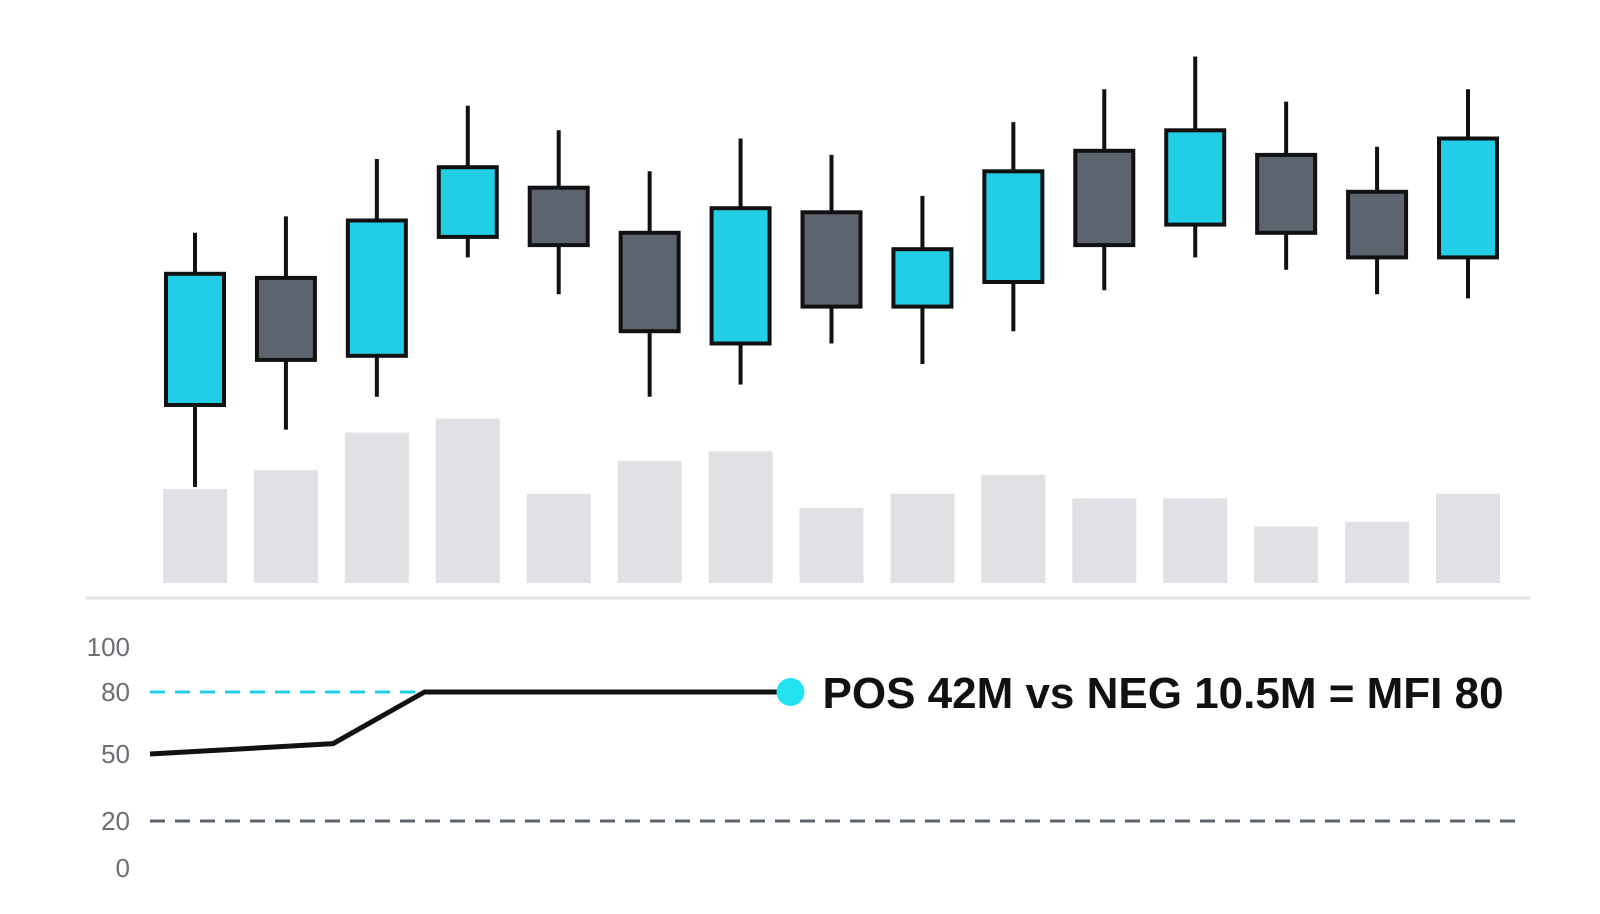  I want to click on y-tick-label: 100, so click(108, 647).